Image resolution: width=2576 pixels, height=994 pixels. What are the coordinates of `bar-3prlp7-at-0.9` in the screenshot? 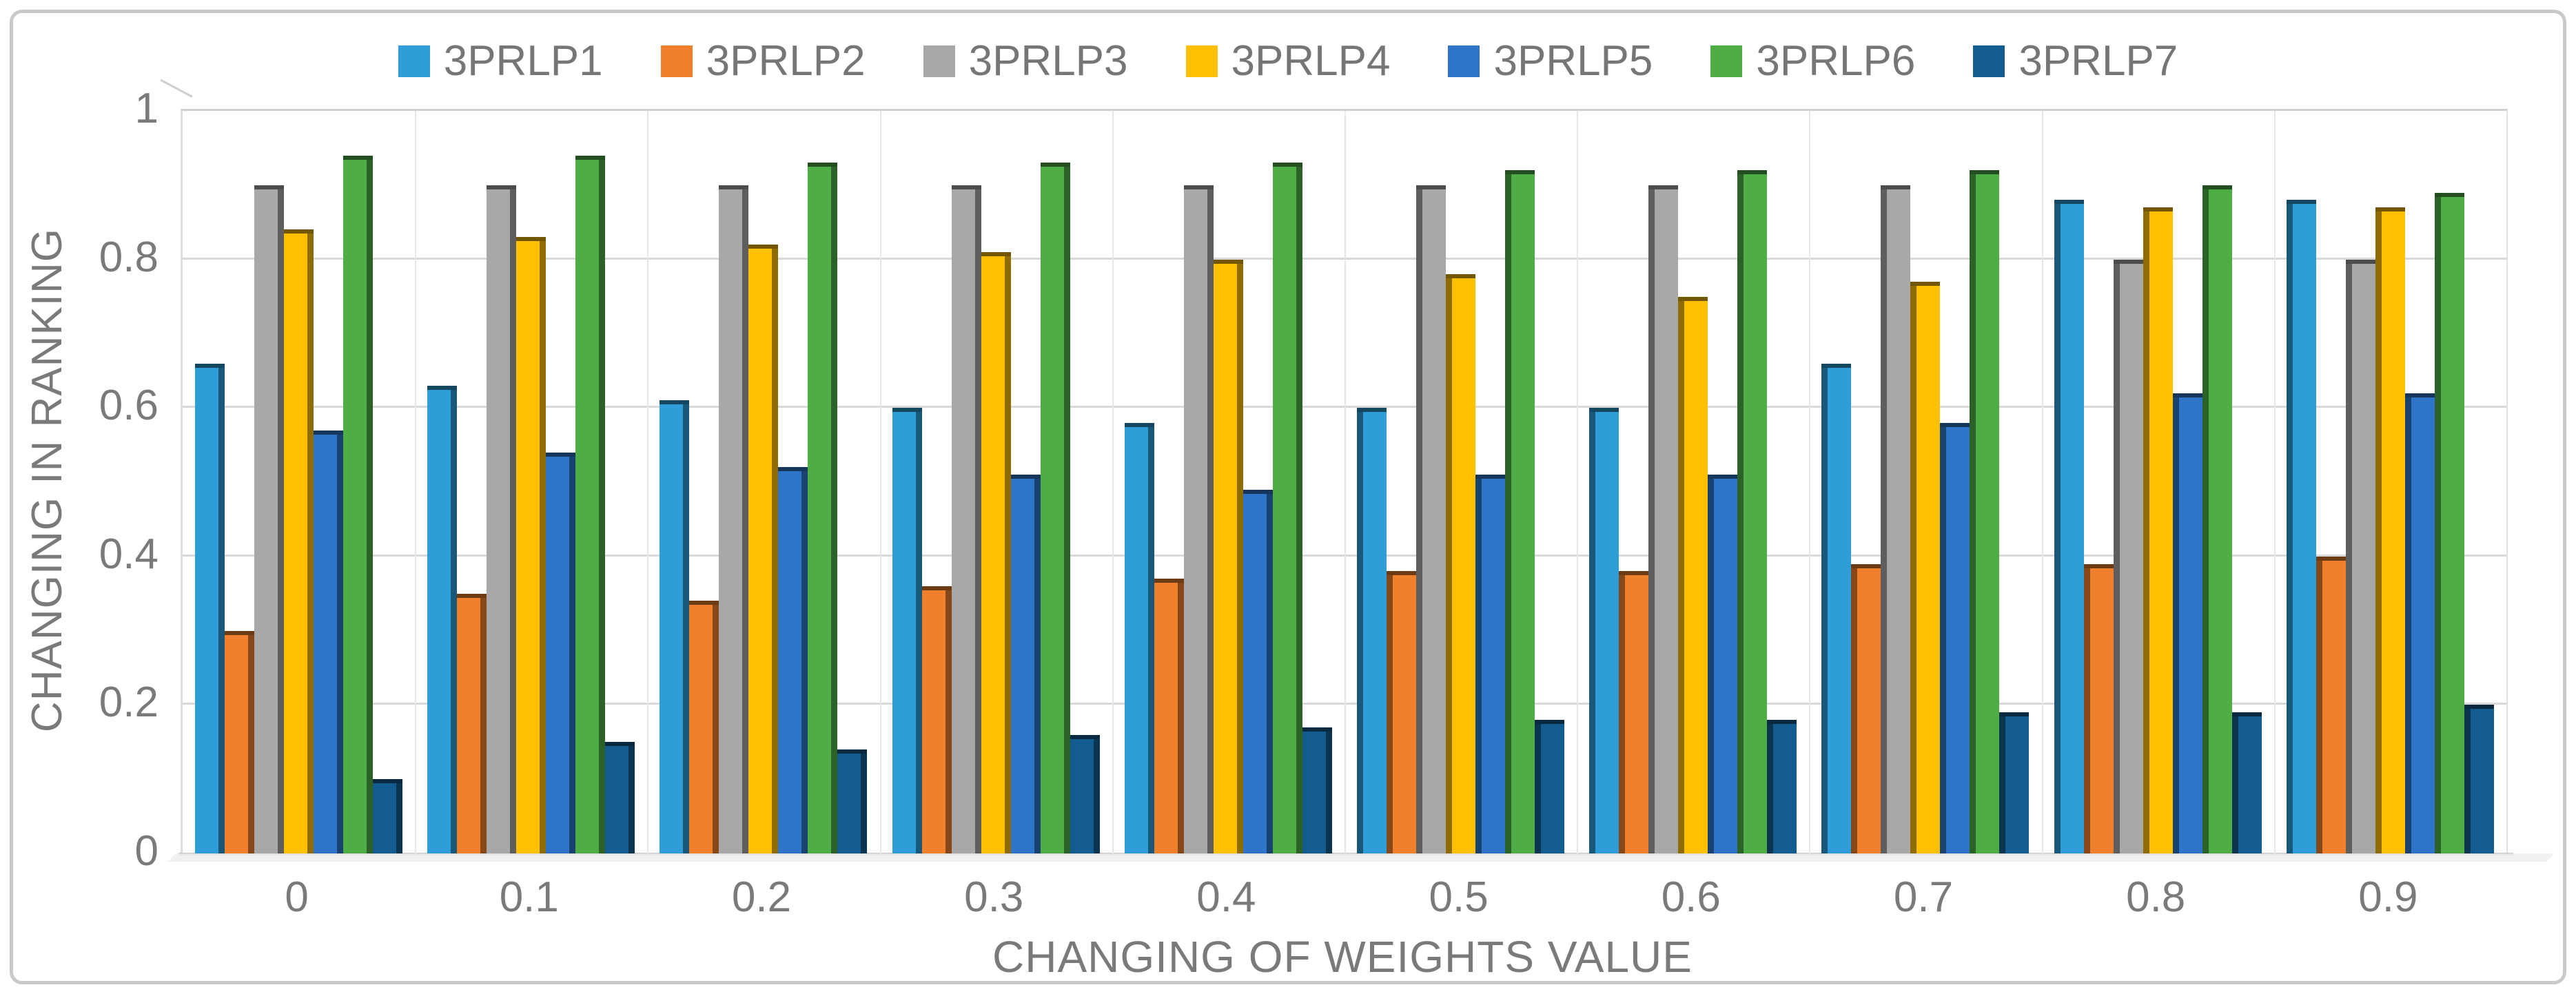 It's located at (2479, 779).